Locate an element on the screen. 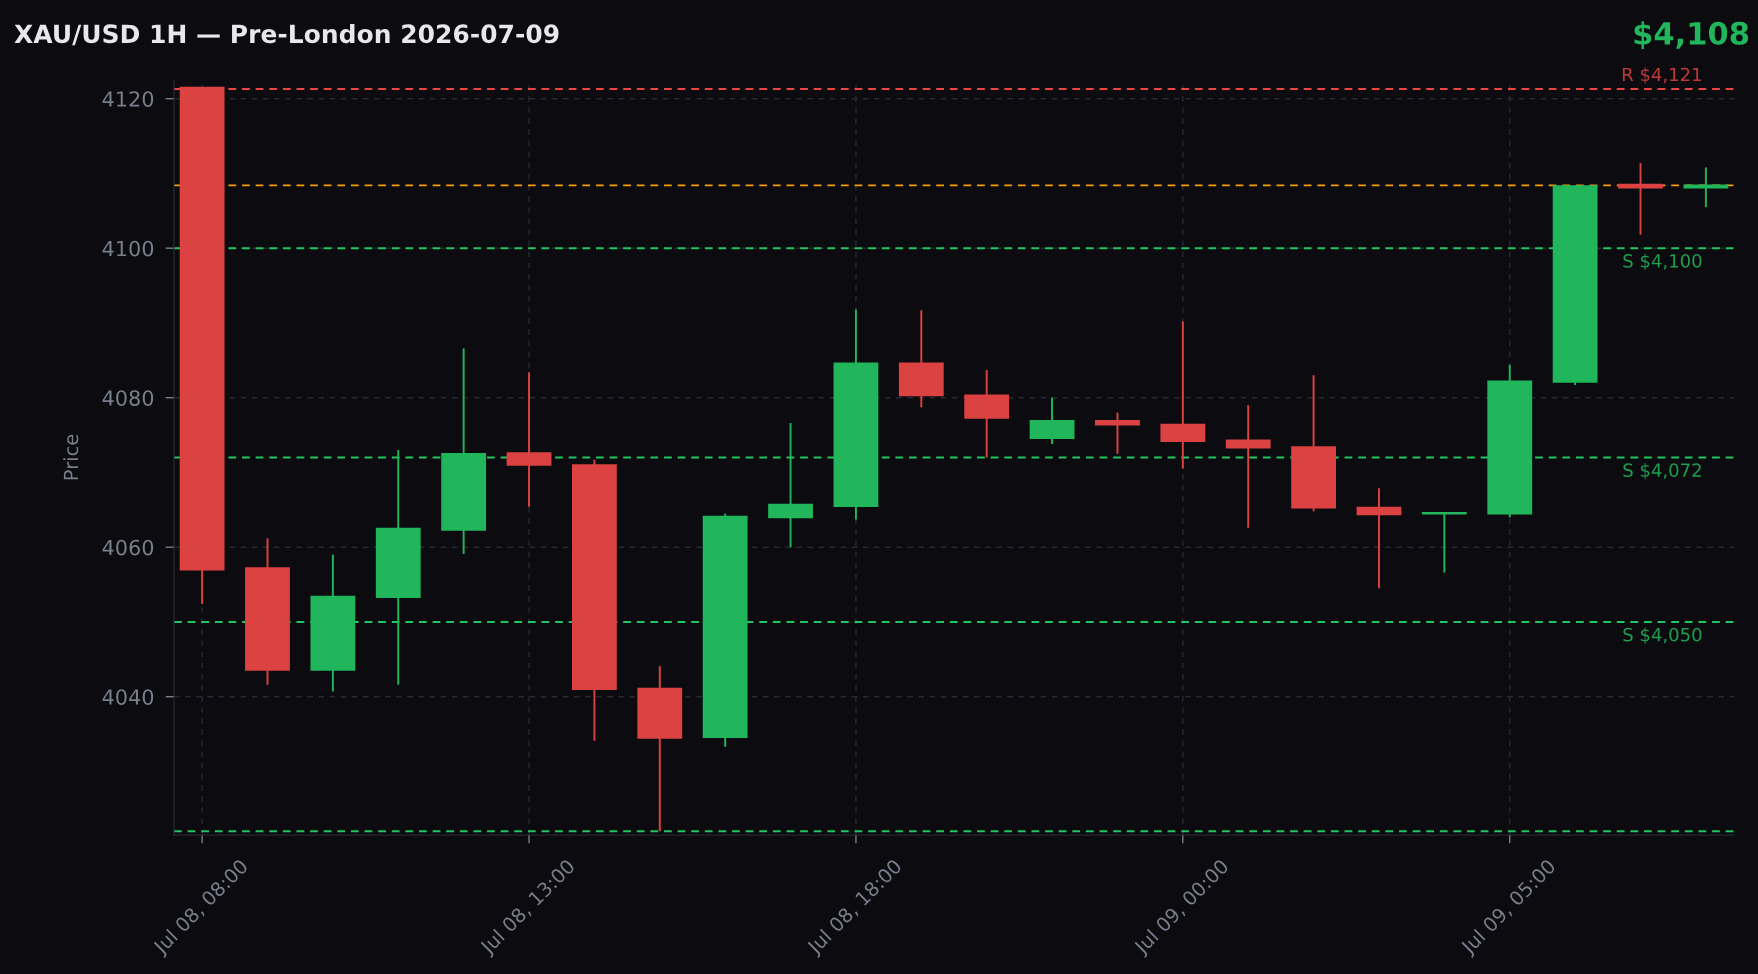 Image resolution: width=1758 pixels, height=974 pixels. y-axis-title: Price is located at coordinates (71, 457).